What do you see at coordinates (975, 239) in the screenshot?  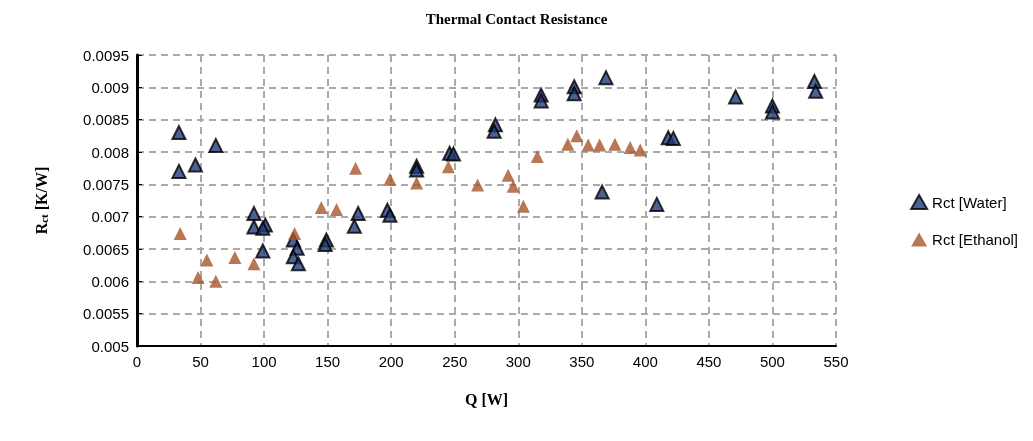 I see `legend-label: Rct [Ethanol]` at bounding box center [975, 239].